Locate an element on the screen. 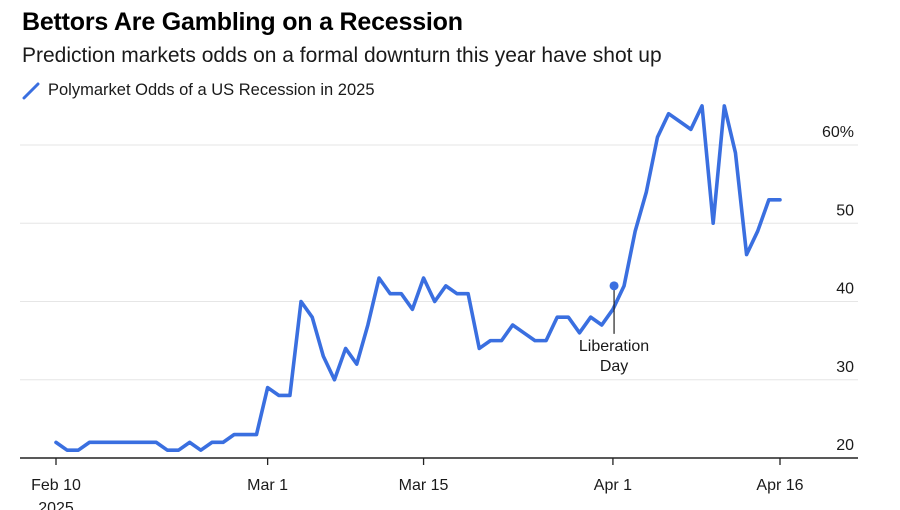  x-tick-label: Apr 1 is located at coordinates (613, 485).